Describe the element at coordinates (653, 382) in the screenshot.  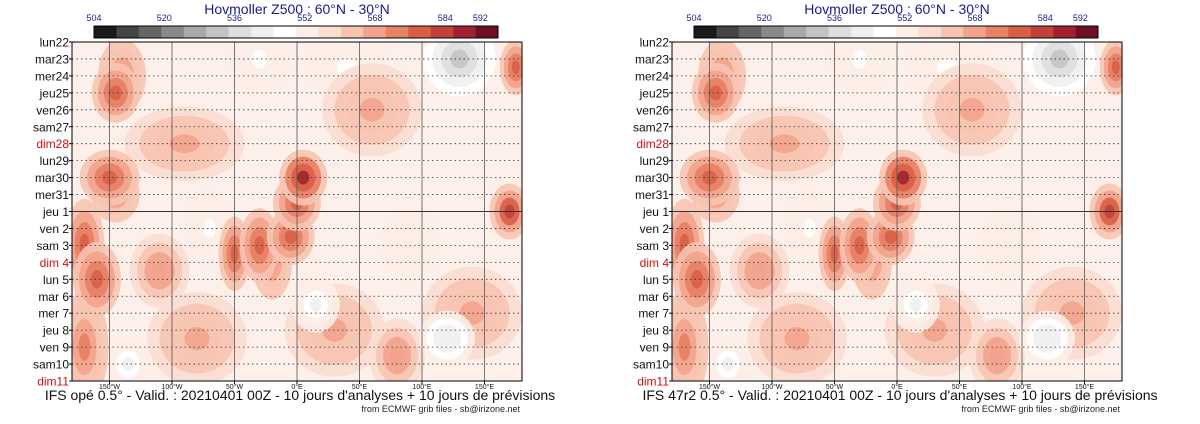
I see `y-tick-label: dim11` at that location.